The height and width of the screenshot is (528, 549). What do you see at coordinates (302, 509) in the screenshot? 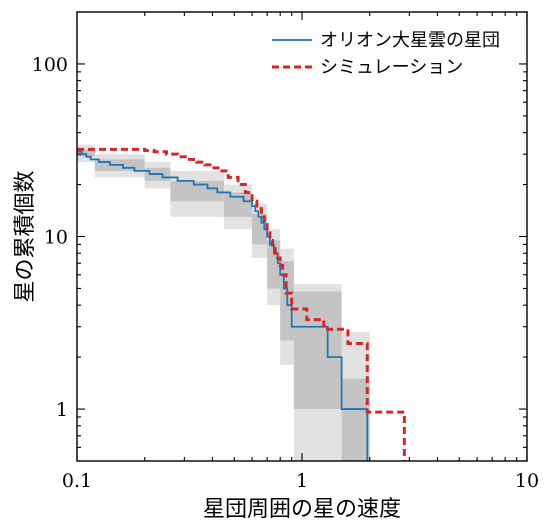
I see `x-axis-title: 星団周囲の星の速度` at bounding box center [302, 509].